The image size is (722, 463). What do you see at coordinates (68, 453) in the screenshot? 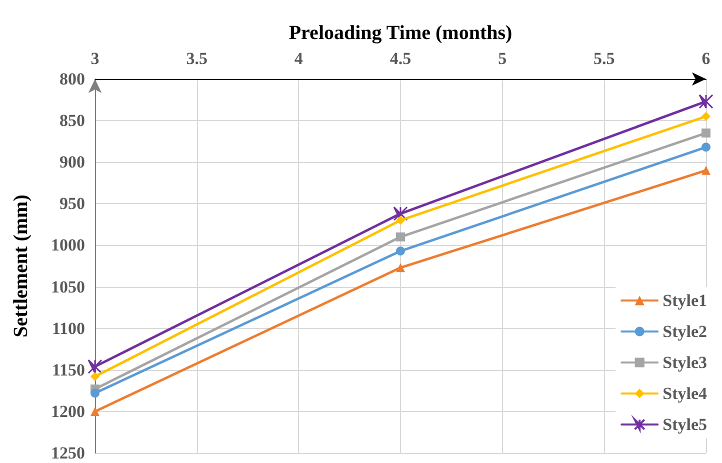
I see `y-tick-label: 1250` at bounding box center [68, 453].